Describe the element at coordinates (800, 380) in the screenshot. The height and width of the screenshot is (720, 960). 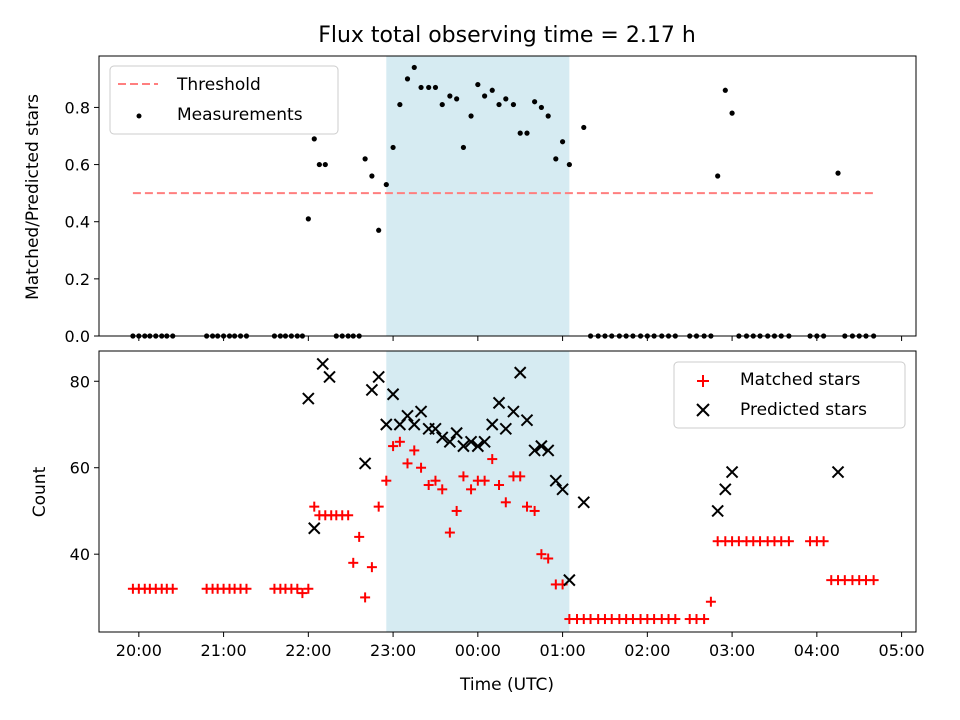
I see `legend-matched-label: Matched stars` at that location.